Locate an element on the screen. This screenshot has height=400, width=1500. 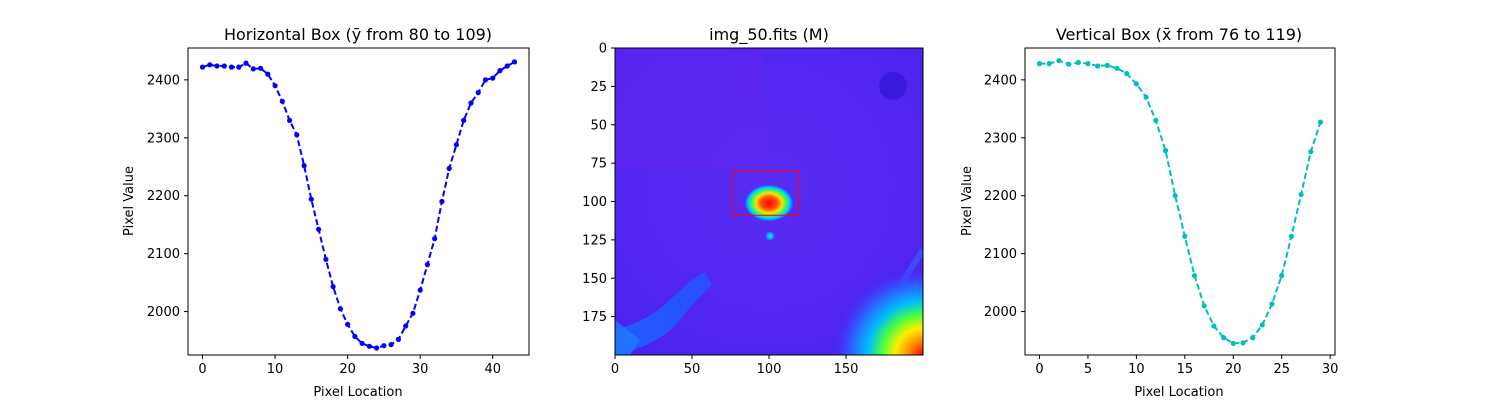
image-xtick-label: 100 is located at coordinates (769, 369).